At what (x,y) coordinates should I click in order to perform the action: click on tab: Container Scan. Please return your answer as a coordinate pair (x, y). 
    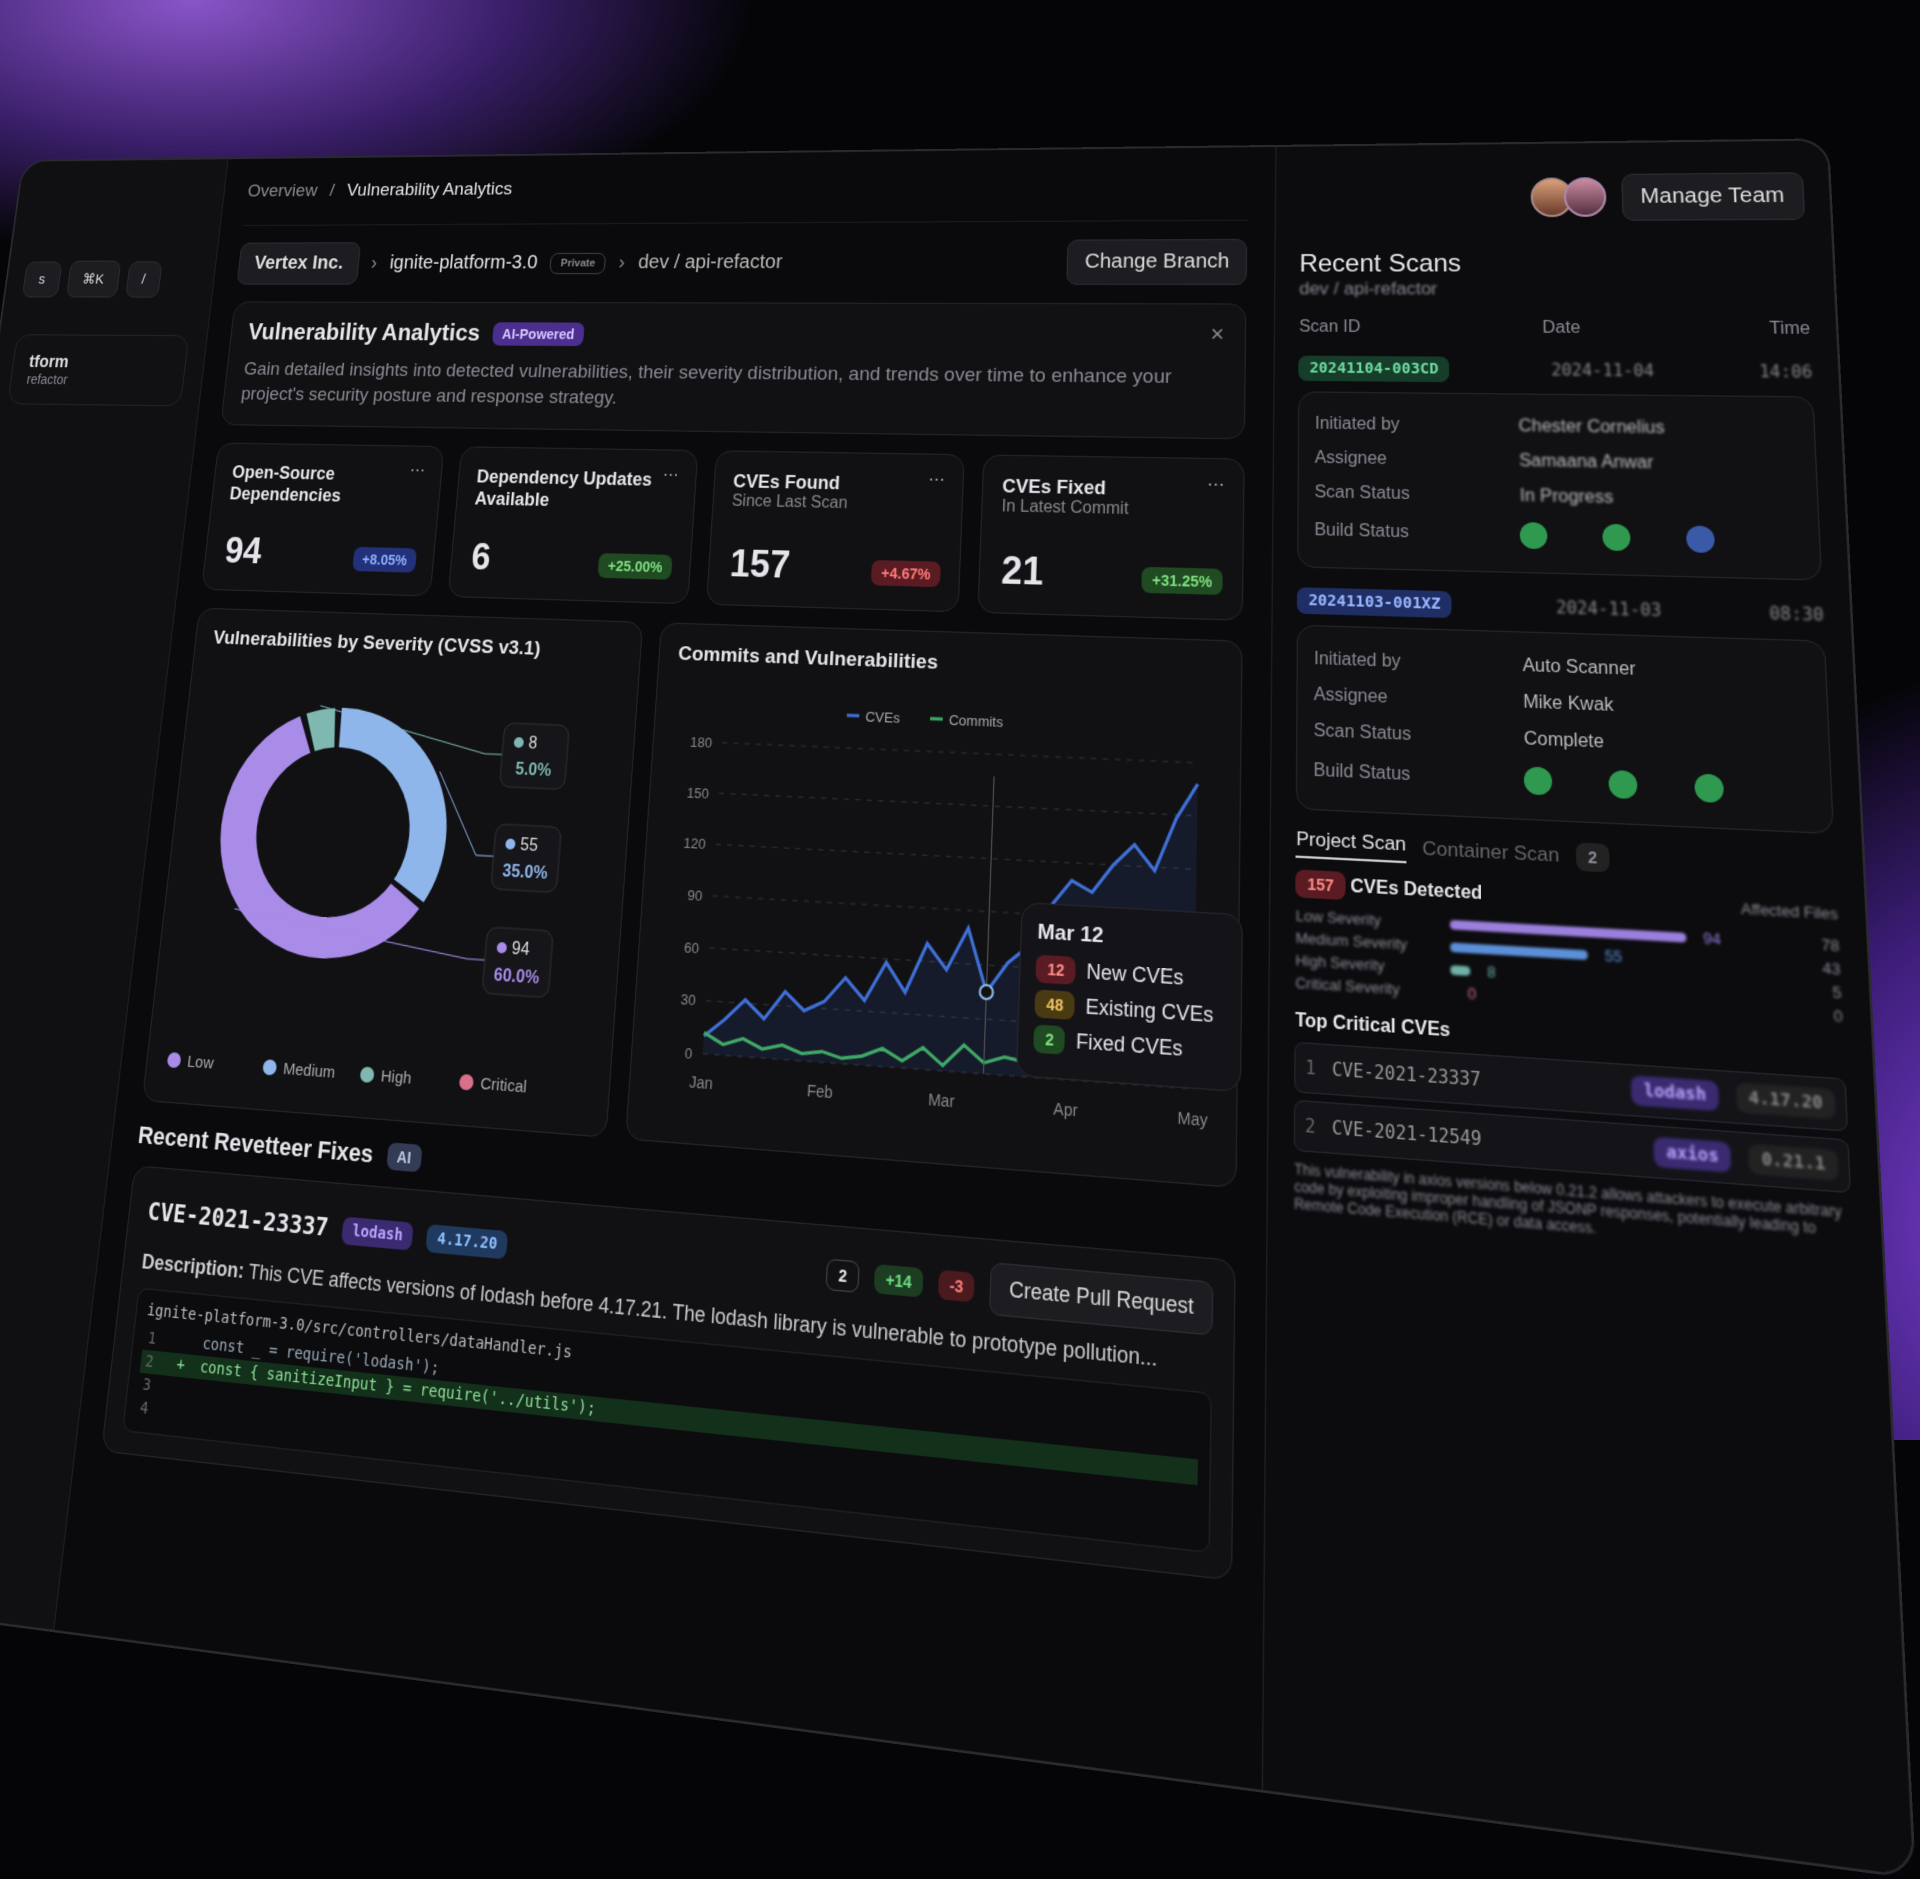
    Looking at the image, I should click on (1490, 852).